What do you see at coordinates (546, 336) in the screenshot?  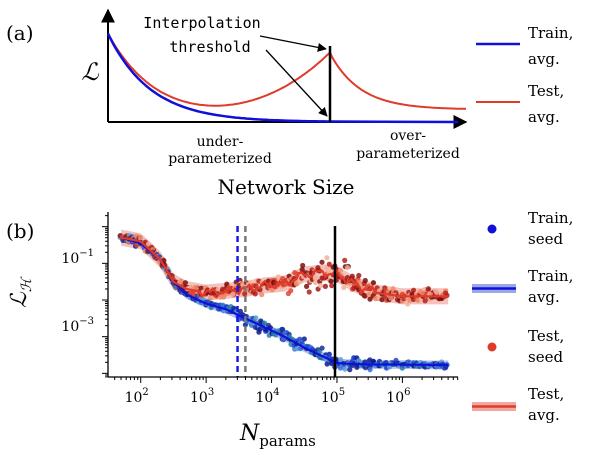 I see `legend-b-test-seed-line1: Test,` at bounding box center [546, 336].